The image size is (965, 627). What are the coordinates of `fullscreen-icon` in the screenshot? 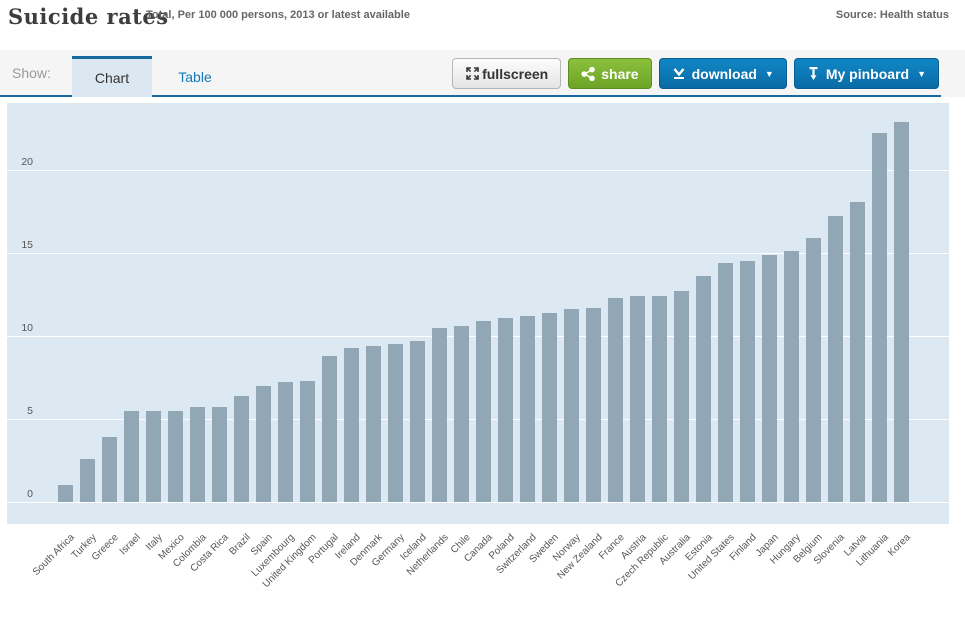 It's located at (472, 73).